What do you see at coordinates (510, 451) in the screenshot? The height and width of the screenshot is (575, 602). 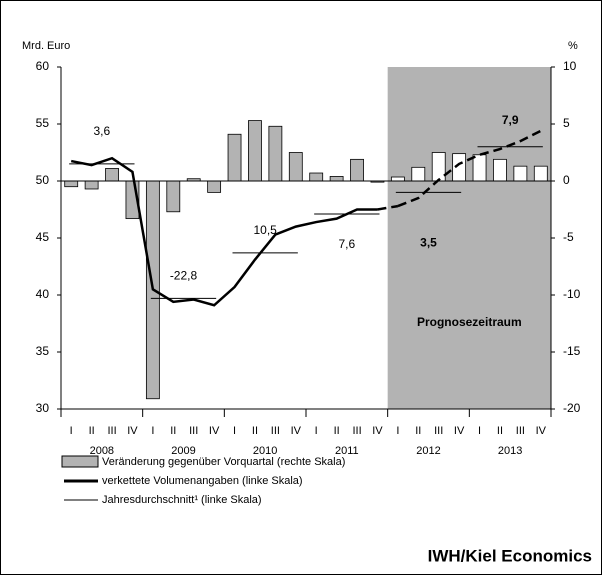 I see `year-label: 2013` at bounding box center [510, 451].